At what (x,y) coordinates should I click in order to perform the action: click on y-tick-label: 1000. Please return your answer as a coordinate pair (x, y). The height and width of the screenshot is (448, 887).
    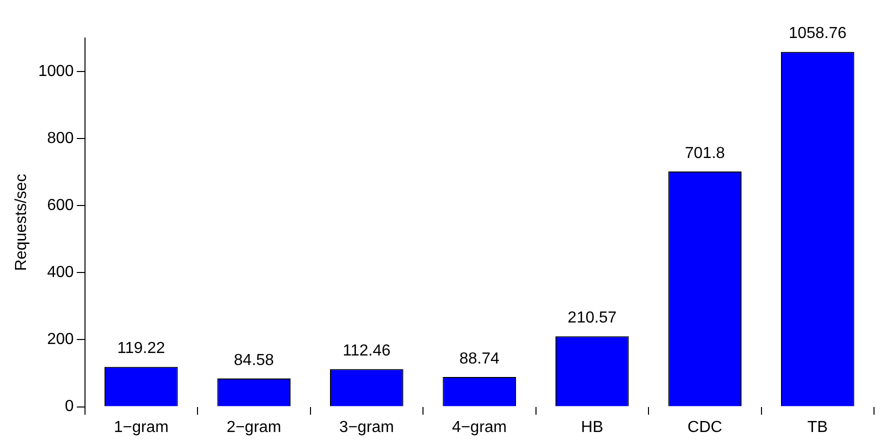
    Looking at the image, I should click on (56, 71).